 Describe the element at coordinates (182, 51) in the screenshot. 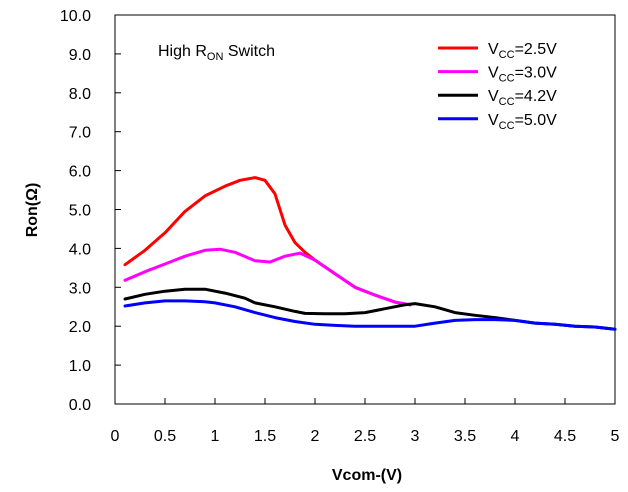

I see `annotation-main: High R` at that location.